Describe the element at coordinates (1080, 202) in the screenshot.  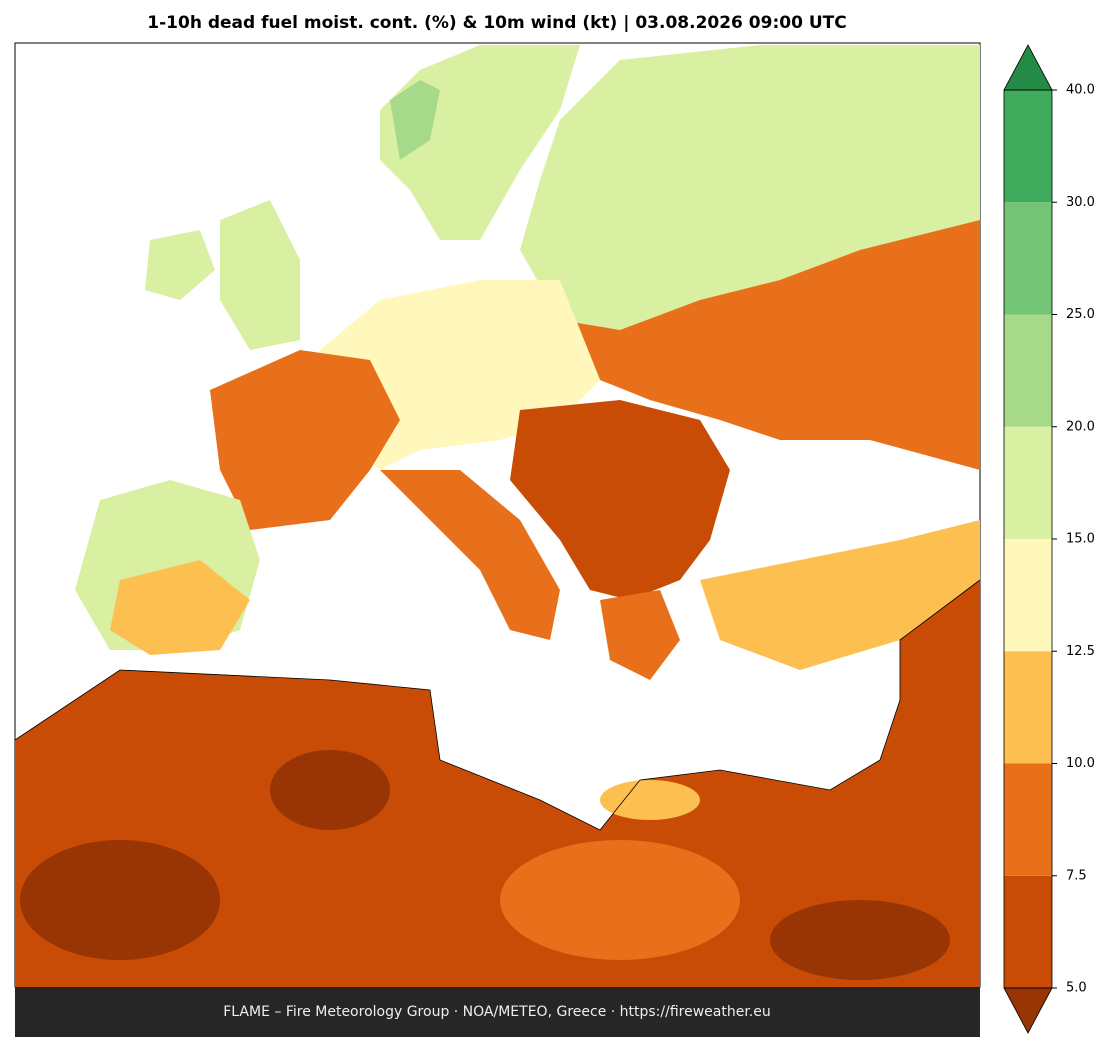
I see `colorbar-tick-label: 30.0` at that location.